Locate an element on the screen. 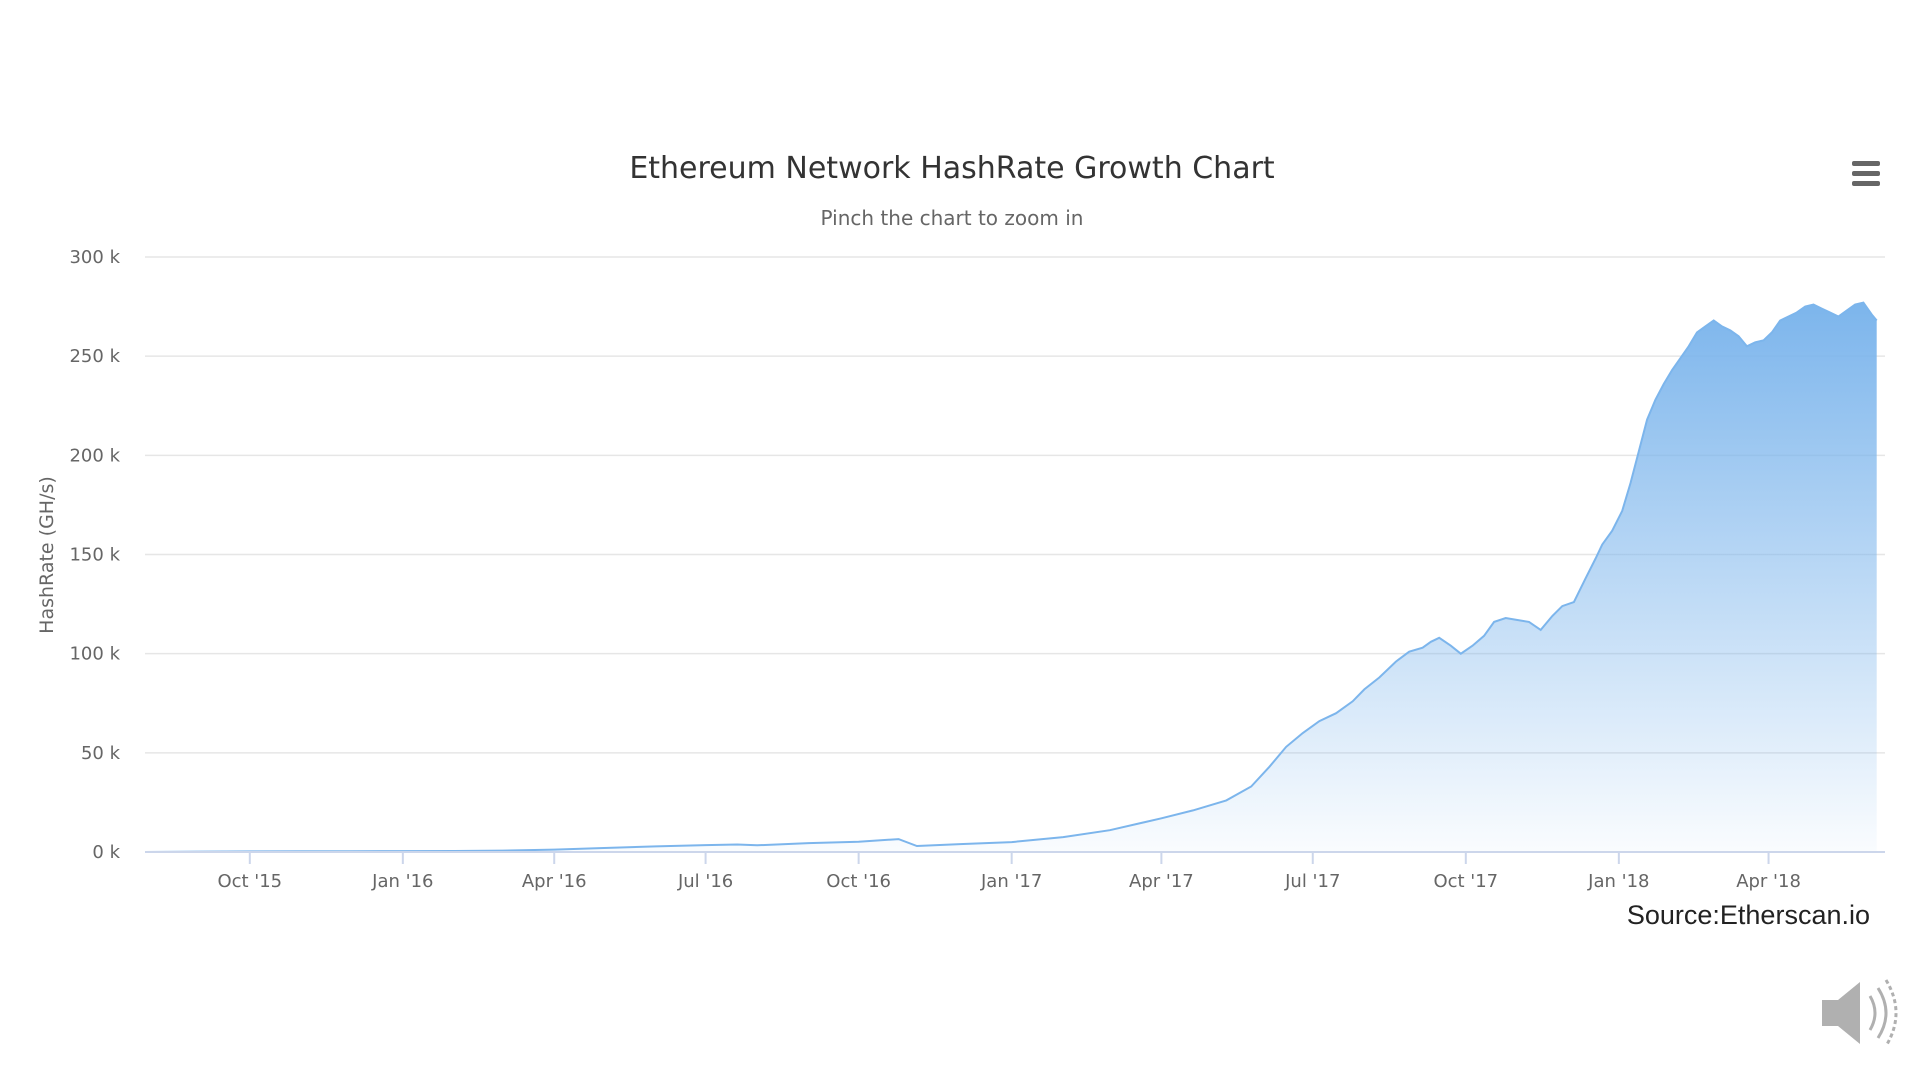 The image size is (1920, 1080). x-tick-label: Jan '17 is located at coordinates (1011, 881).